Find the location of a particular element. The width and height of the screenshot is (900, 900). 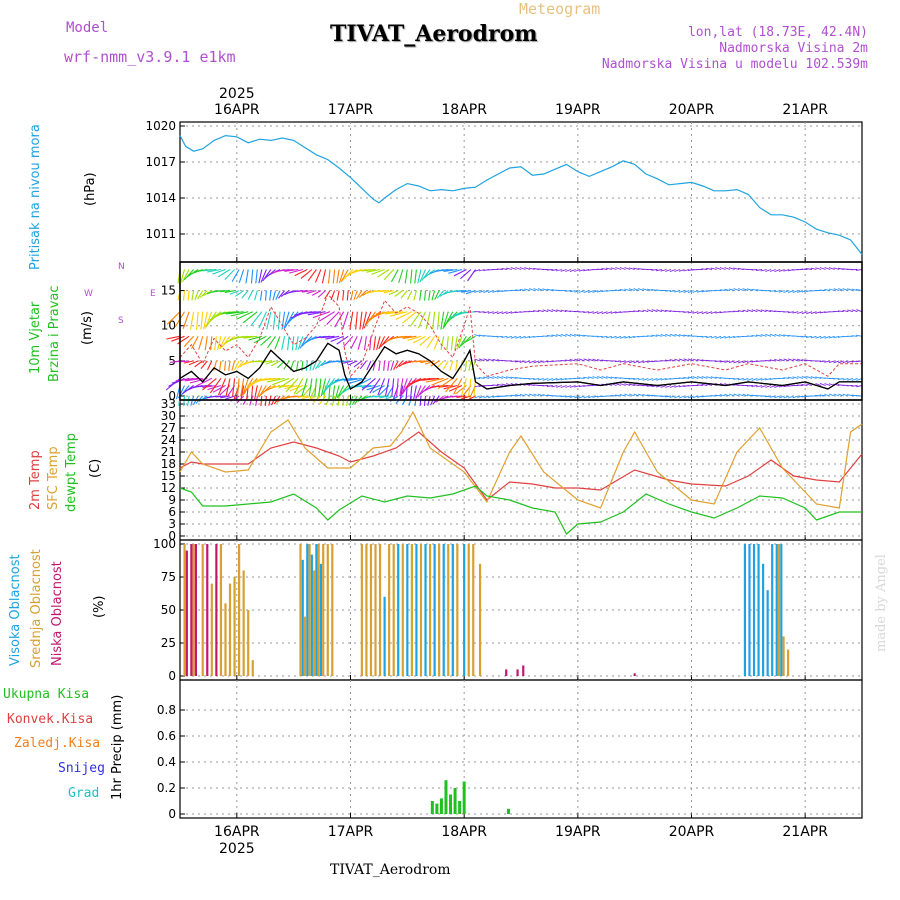

temperature-frame is located at coordinates (521, 470).